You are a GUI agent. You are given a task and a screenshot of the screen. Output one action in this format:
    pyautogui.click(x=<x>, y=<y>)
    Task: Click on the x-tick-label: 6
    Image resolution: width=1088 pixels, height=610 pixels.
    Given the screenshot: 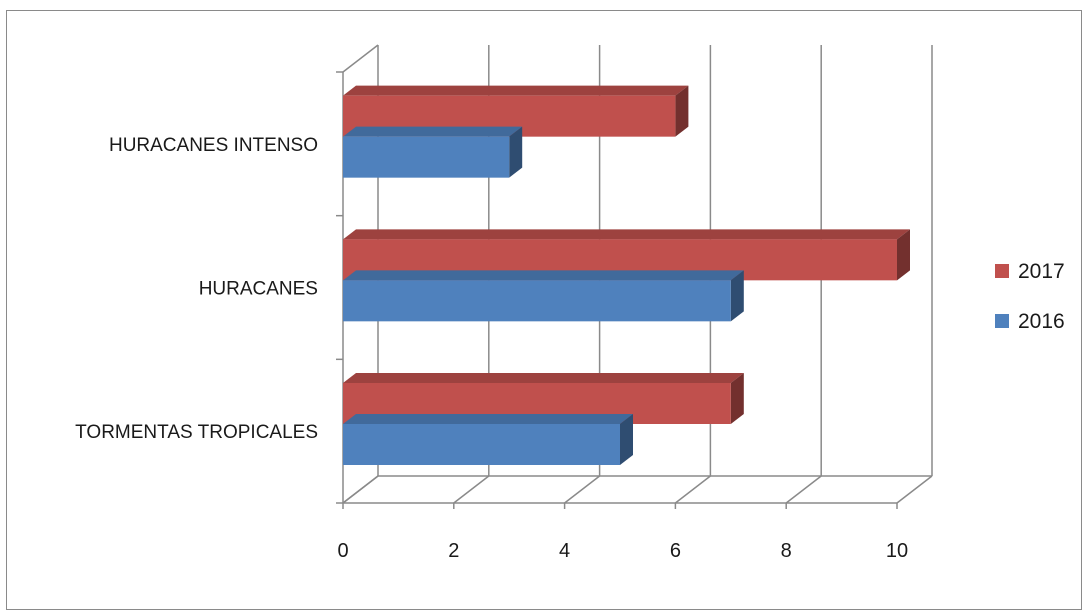 What is the action you would take?
    pyautogui.click(x=675, y=551)
    